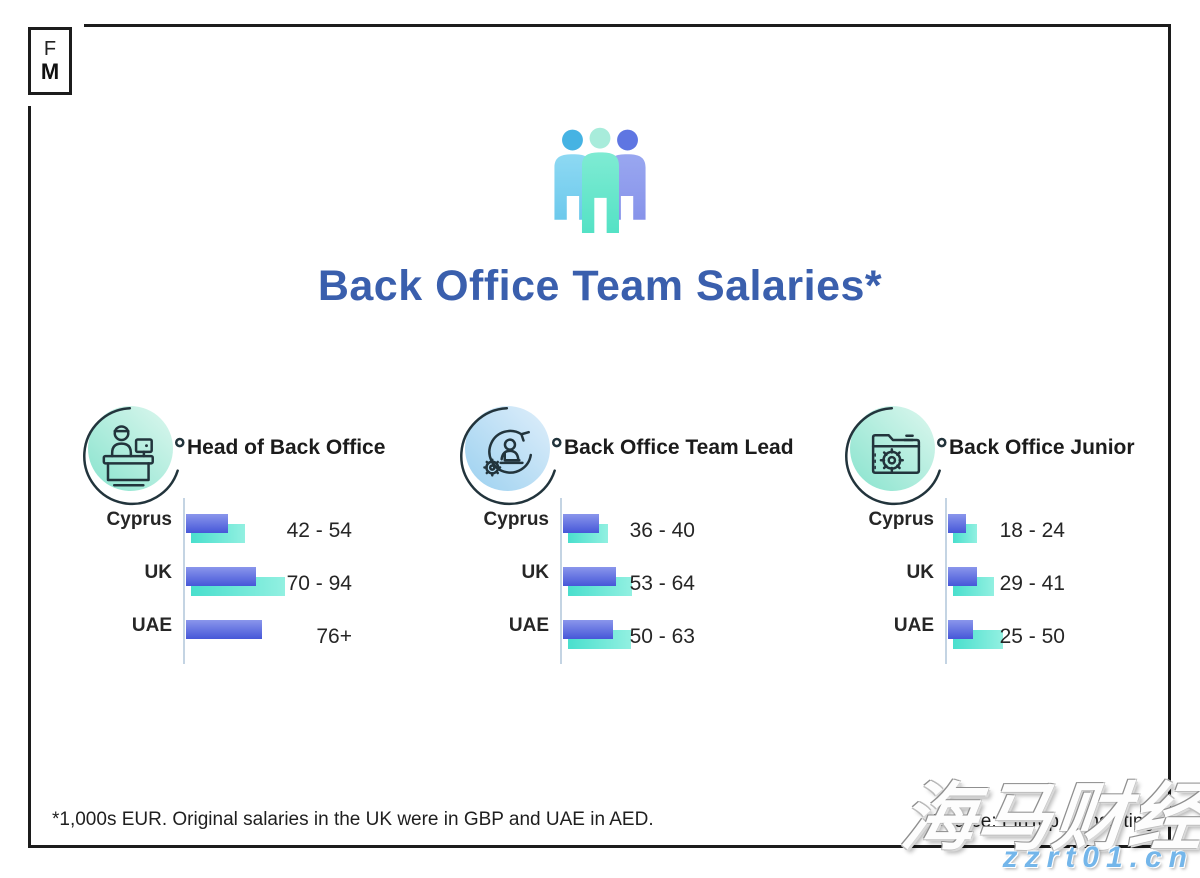 The width and height of the screenshot is (1200, 878). Describe the element at coordinates (662, 530) in the screenshot. I see `value-label: 36 - 40` at that location.